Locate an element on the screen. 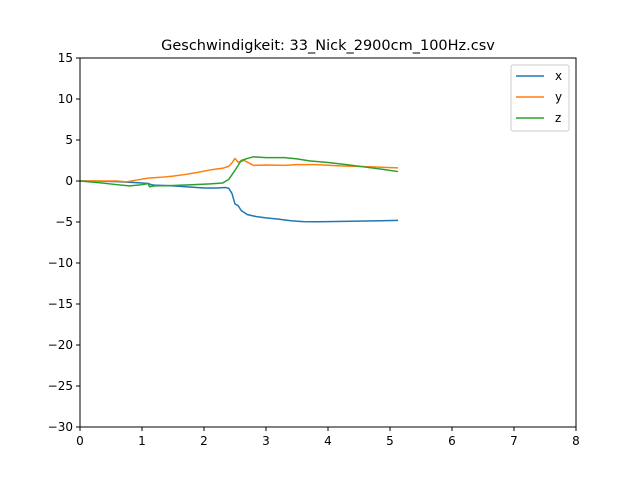  y-tick-label: −15 is located at coordinates (60, 304).